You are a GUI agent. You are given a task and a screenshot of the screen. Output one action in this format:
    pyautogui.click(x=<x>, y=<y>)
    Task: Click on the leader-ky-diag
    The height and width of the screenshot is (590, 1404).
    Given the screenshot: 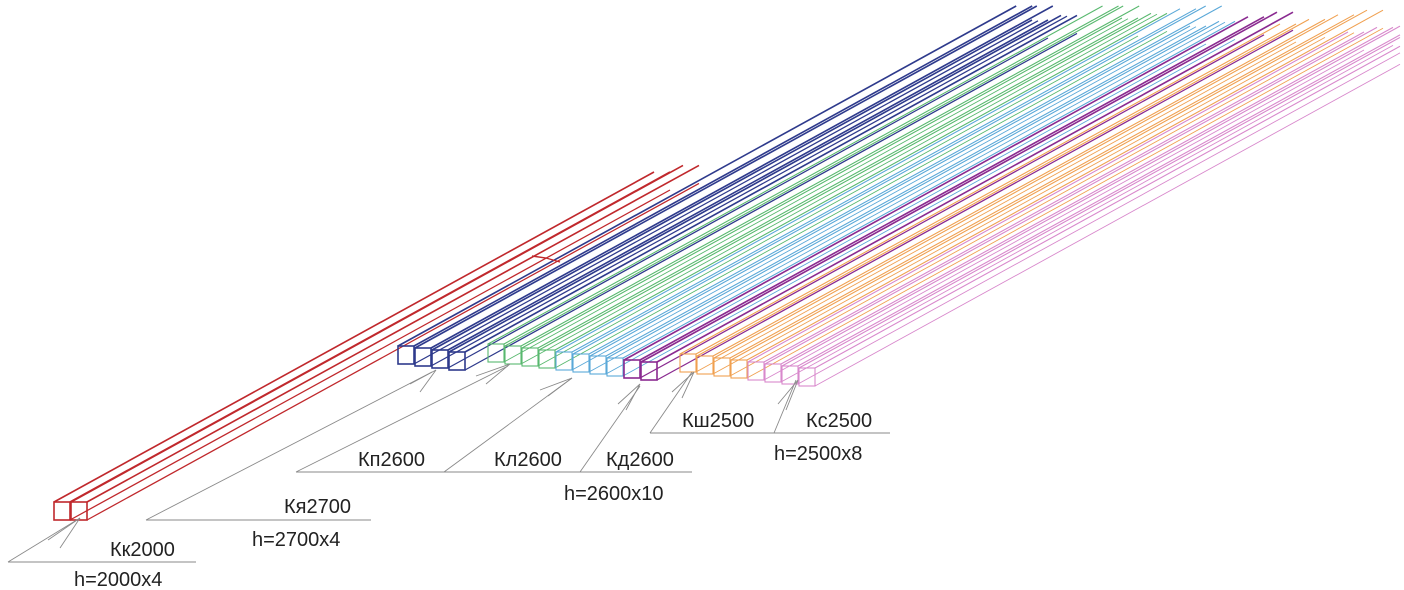 What is the action you would take?
    pyautogui.click(x=289, y=446)
    